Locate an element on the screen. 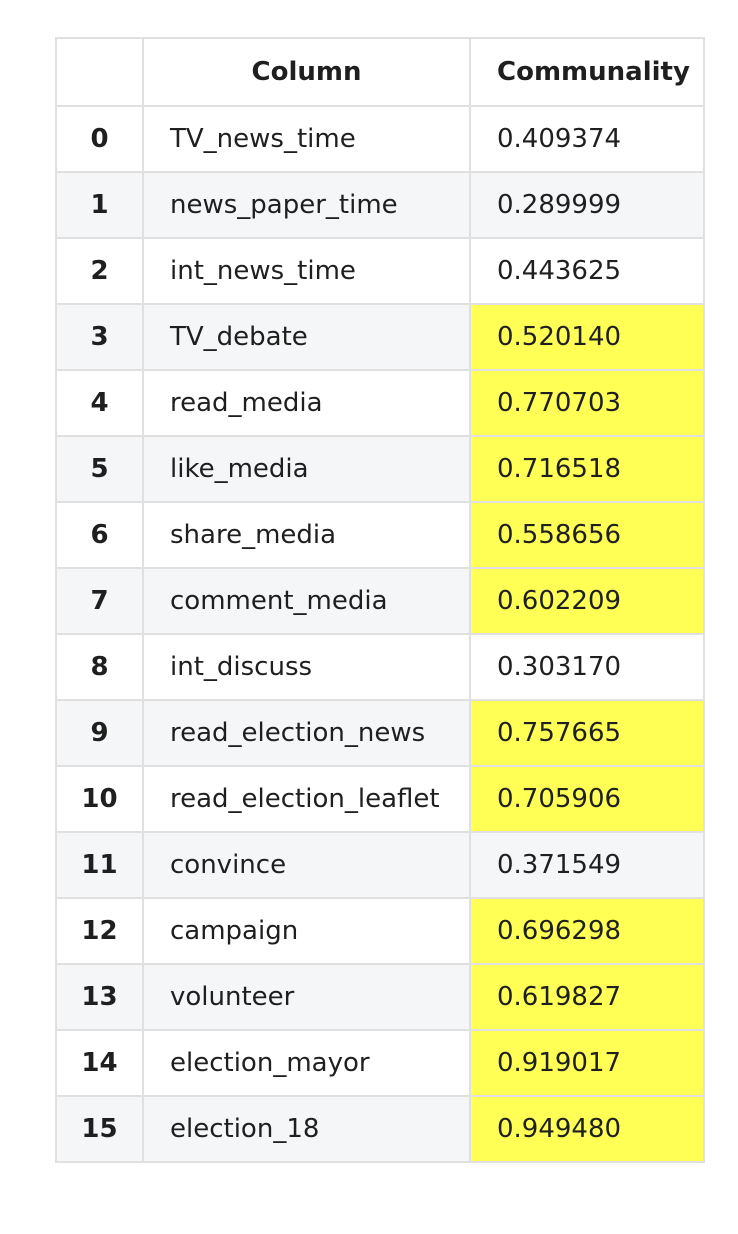  row-index: 15 is located at coordinates (99, 1129).